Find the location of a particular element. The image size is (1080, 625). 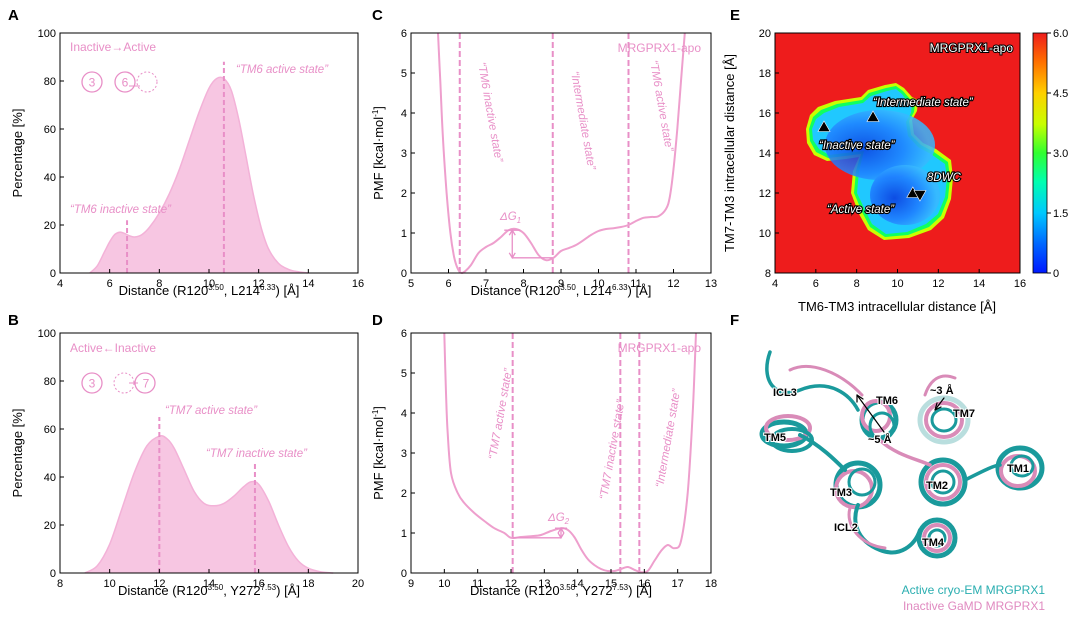

y-tick-label: 14 is located at coordinates (765, 154).